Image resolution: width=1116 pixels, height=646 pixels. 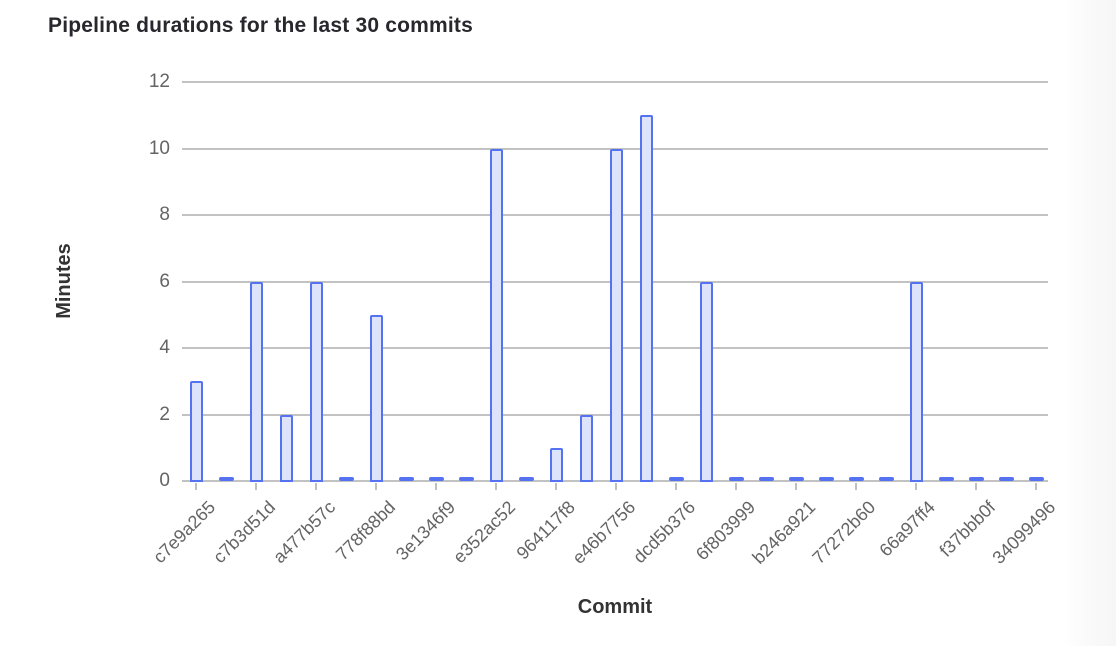 What do you see at coordinates (664, 532) in the screenshot?
I see `x-axis-tick-label: dcd5b376` at bounding box center [664, 532].